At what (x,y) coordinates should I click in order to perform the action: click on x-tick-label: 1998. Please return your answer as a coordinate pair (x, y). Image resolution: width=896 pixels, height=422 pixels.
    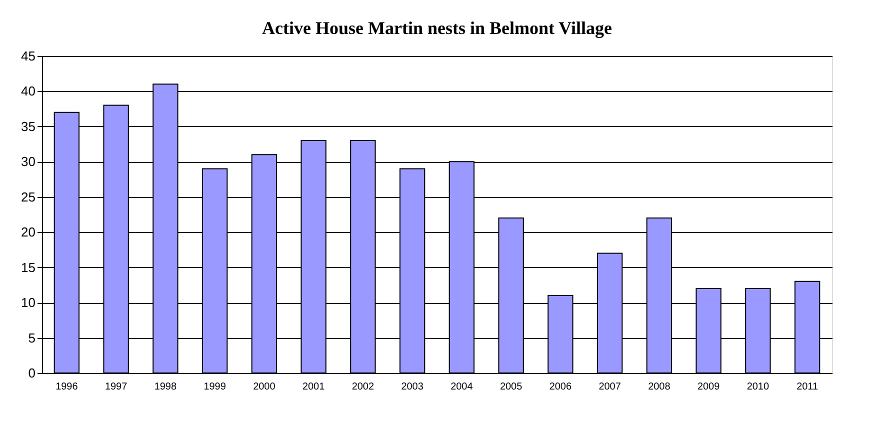
    Looking at the image, I should click on (165, 387).